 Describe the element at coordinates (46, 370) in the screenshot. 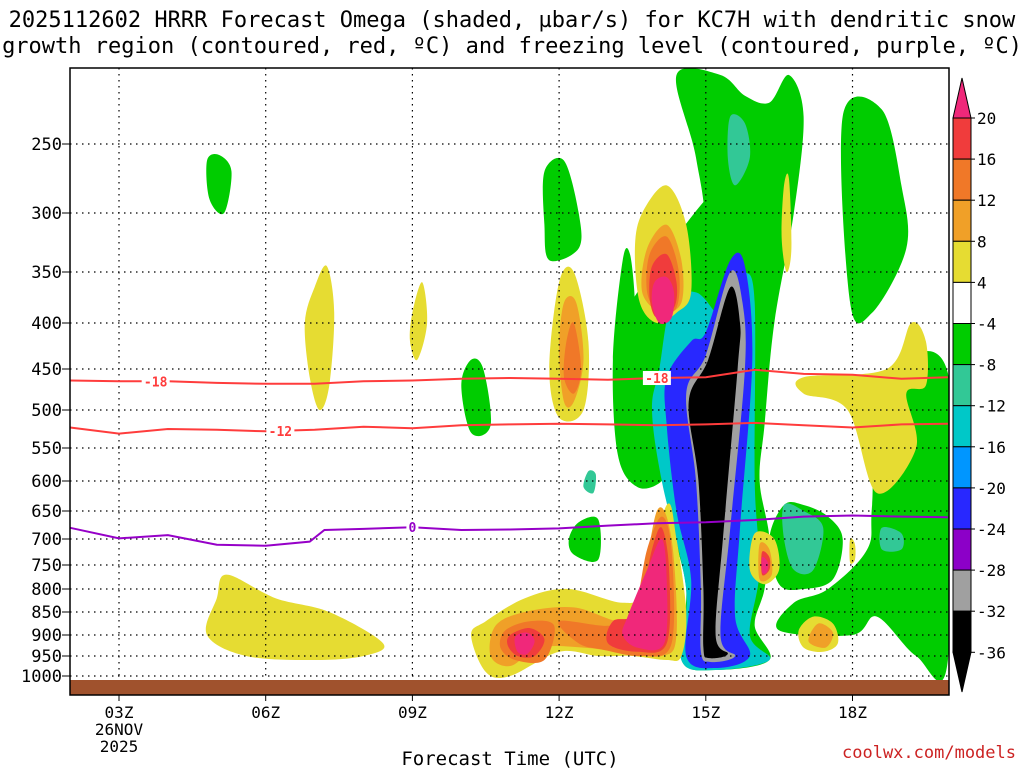

I see `y-tick-label: 450` at that location.